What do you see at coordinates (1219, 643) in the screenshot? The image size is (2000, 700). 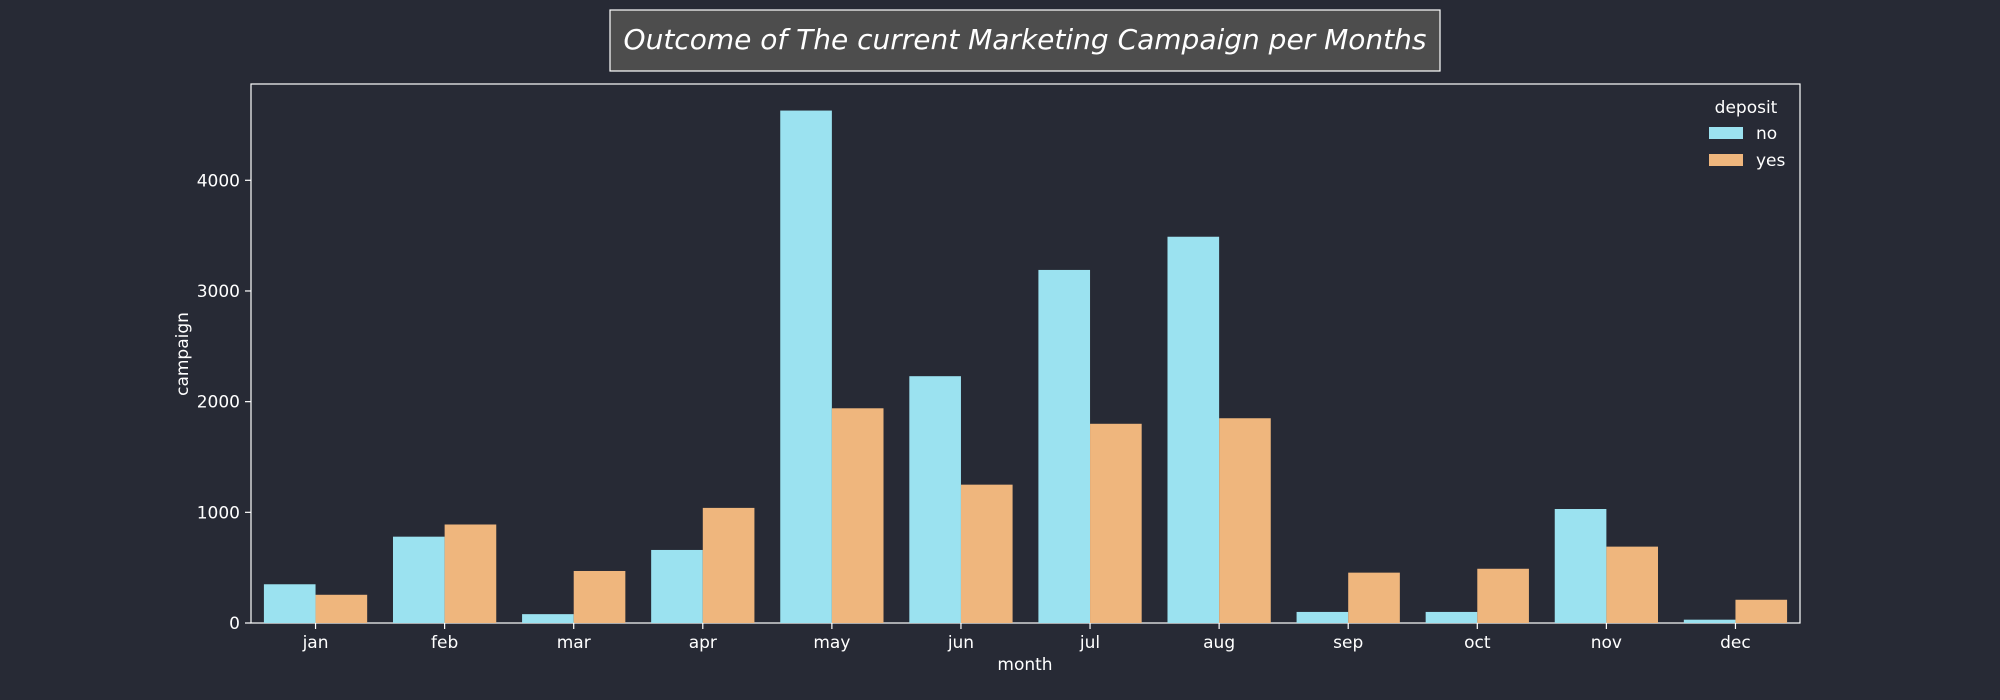 I see `x-tick-label: aug` at bounding box center [1219, 643].